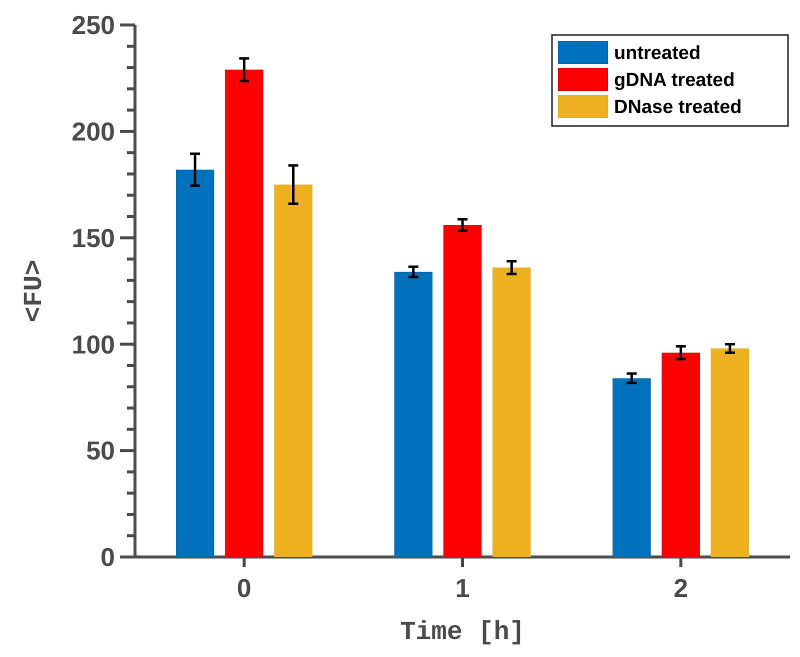 The width and height of the screenshot is (800, 657). I want to click on y-tick-label: 250, so click(93, 25).